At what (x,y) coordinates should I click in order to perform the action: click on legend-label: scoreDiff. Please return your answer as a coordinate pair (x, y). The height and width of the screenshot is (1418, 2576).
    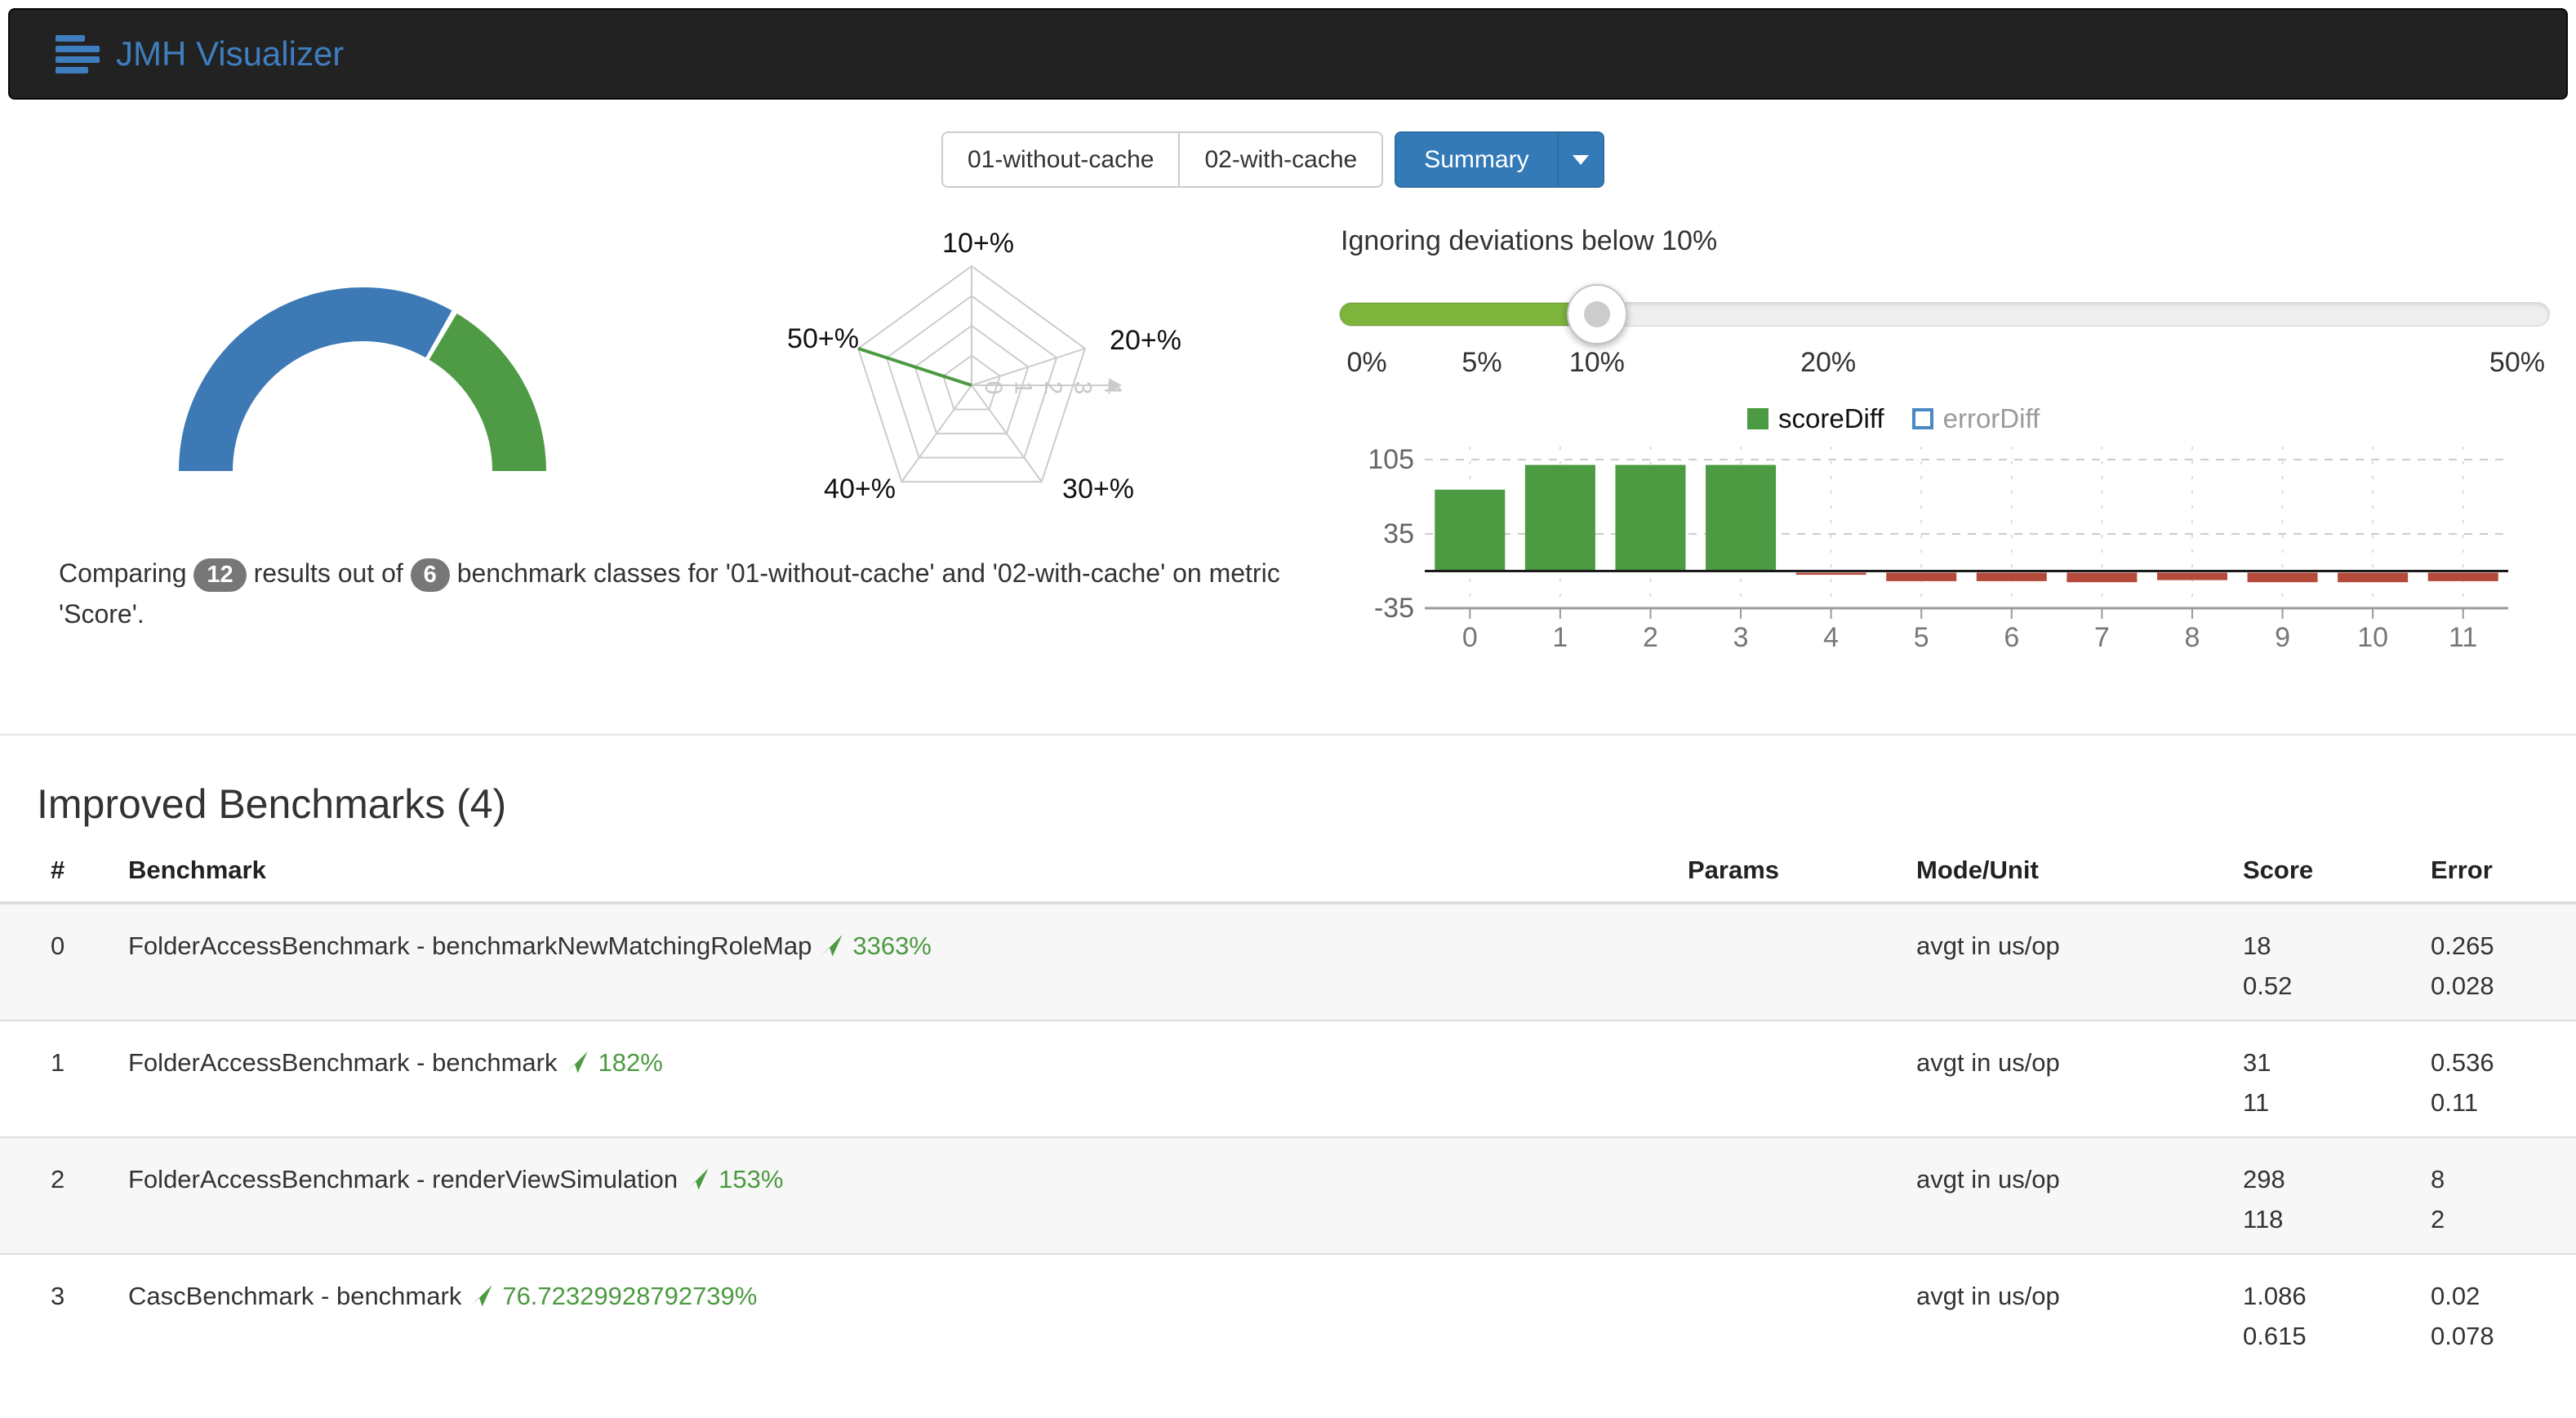
    Looking at the image, I should click on (1831, 418).